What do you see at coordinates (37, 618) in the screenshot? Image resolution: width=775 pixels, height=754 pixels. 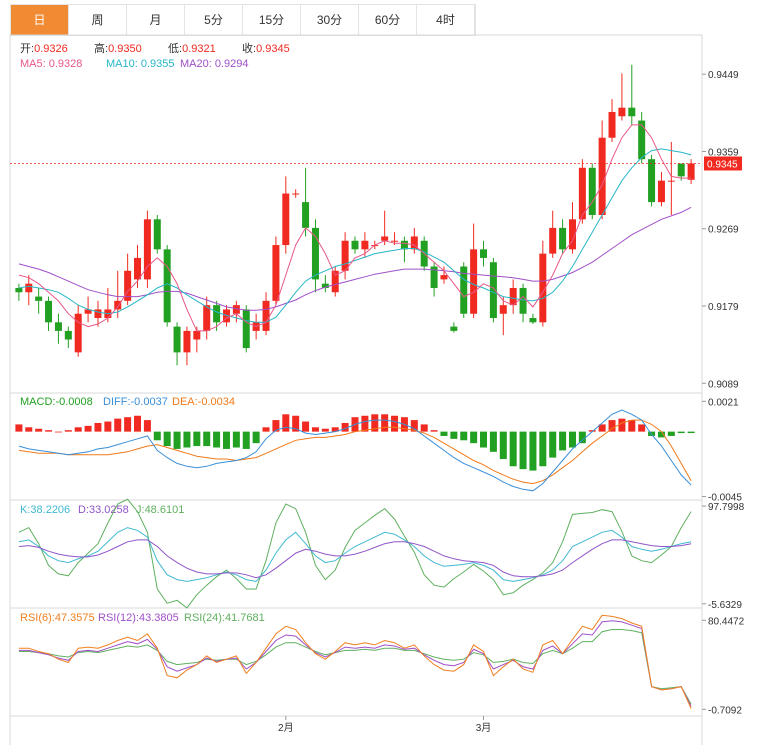 I see `legend-label: RSI(6):` at bounding box center [37, 618].